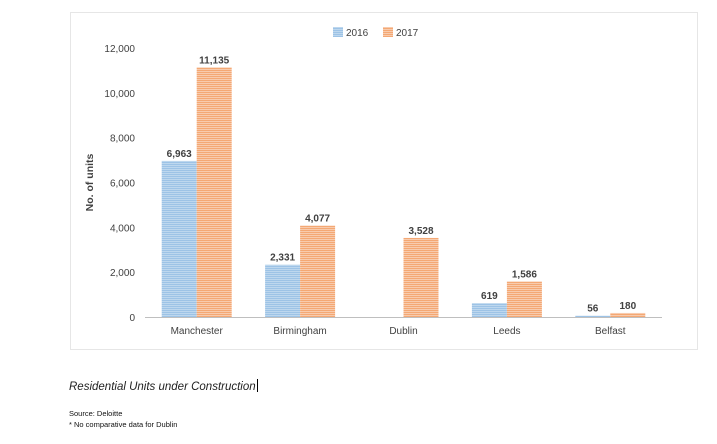 This screenshot has width=717, height=444. Describe the element at coordinates (122, 273) in the screenshot. I see `y-tick-label: 2,000` at that location.